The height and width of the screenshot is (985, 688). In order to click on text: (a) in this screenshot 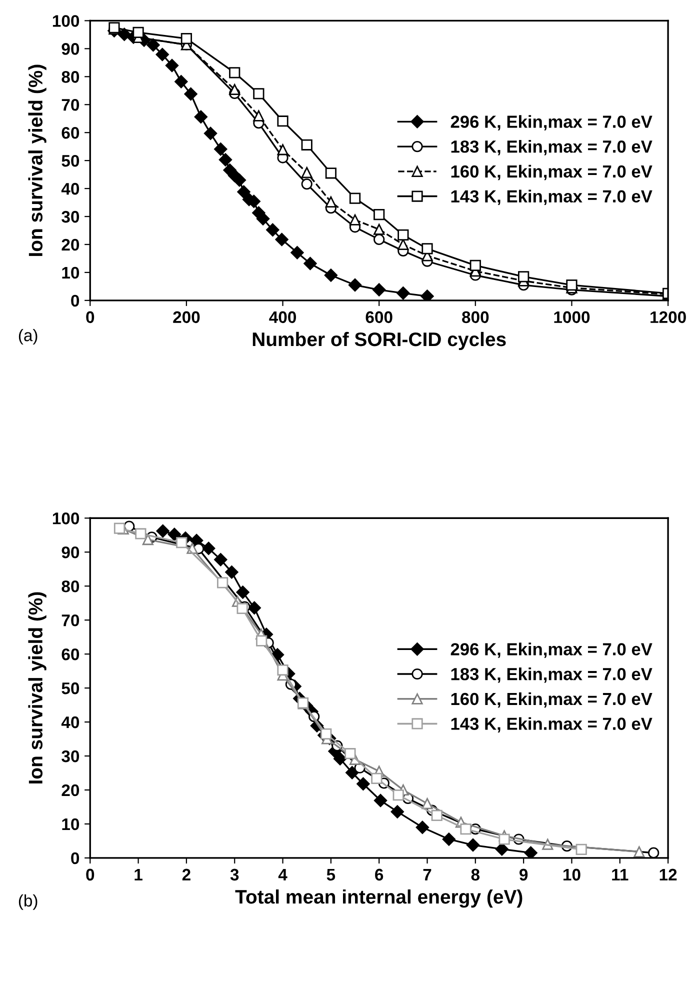, I will do `click(28, 337)`.